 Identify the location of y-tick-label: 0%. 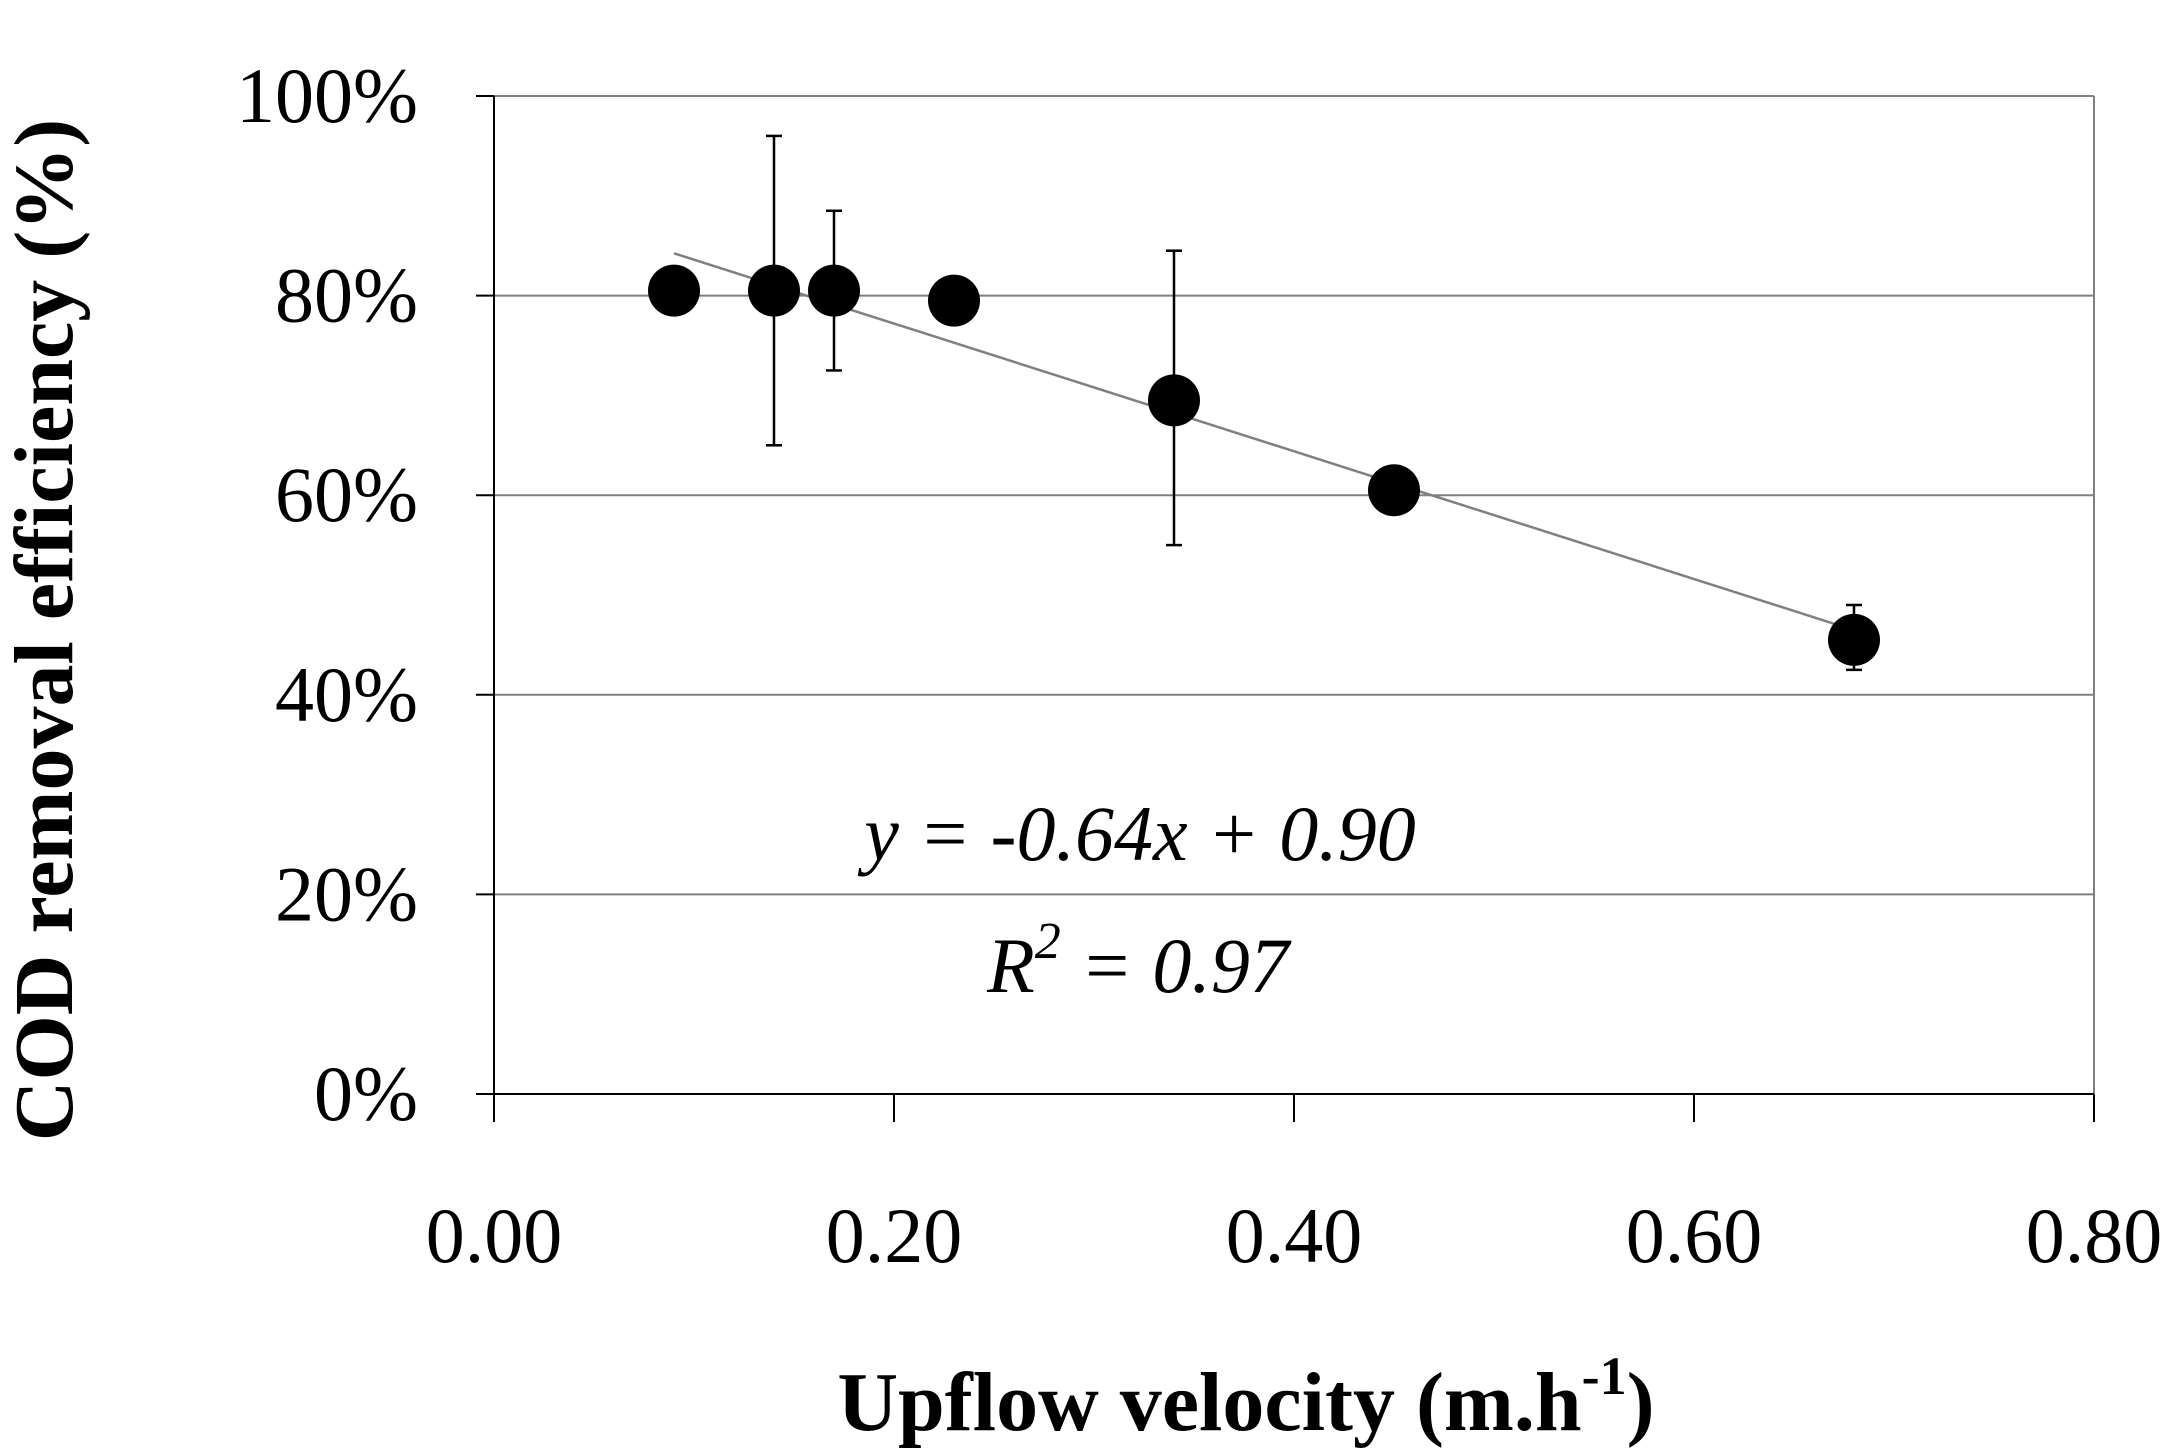
(366, 1093).